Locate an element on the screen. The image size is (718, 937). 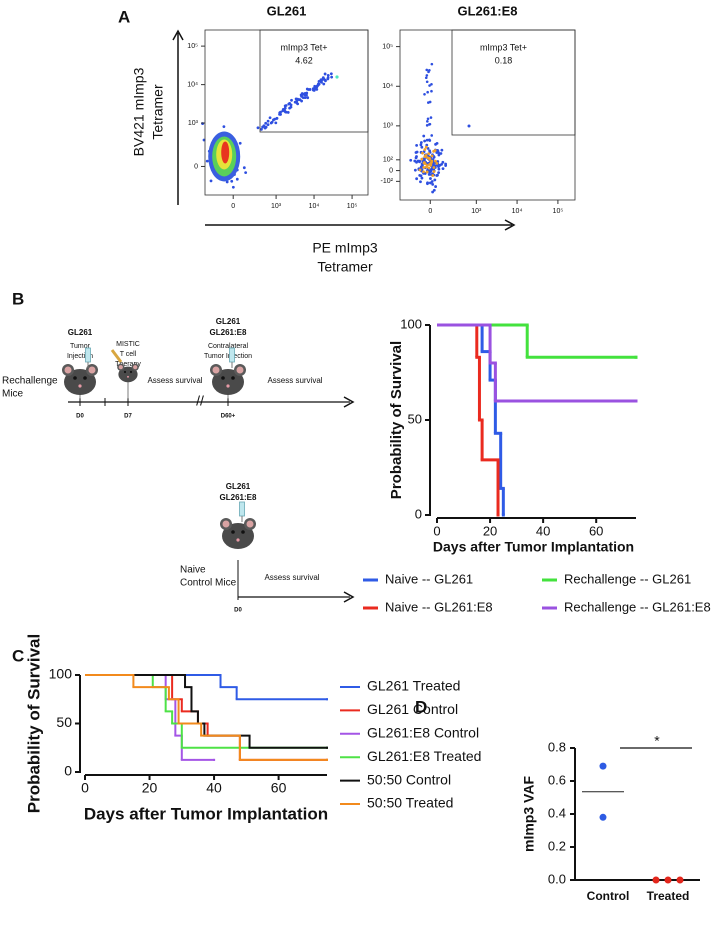
x-tick-label: 10⁵ is located at coordinates (558, 211).